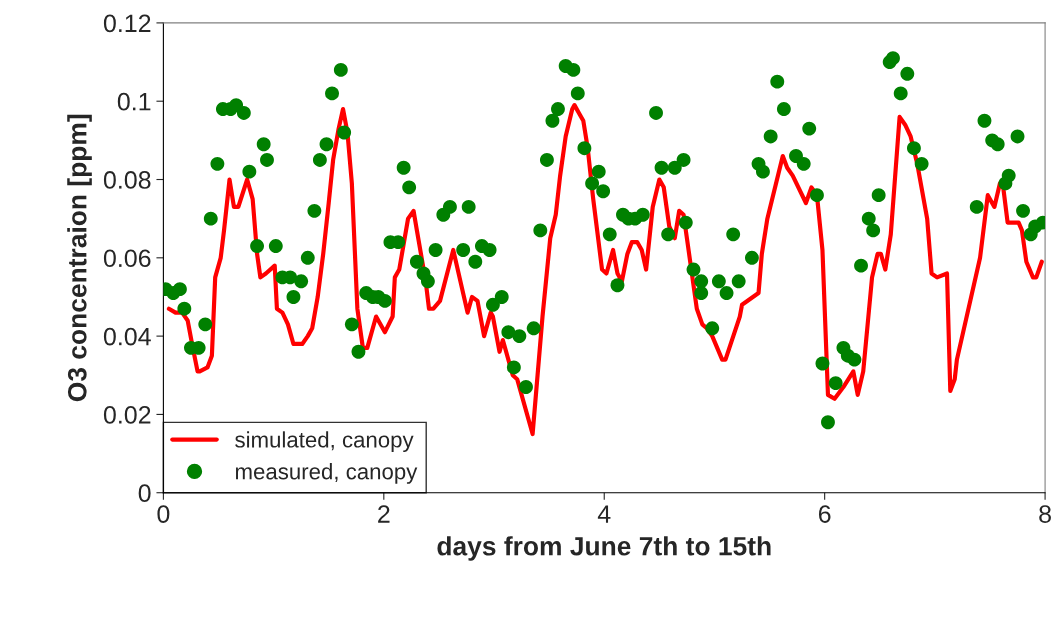 The height and width of the screenshot is (619, 1061). What do you see at coordinates (384, 514) in the screenshot?
I see `x-tick-label: 2` at bounding box center [384, 514].